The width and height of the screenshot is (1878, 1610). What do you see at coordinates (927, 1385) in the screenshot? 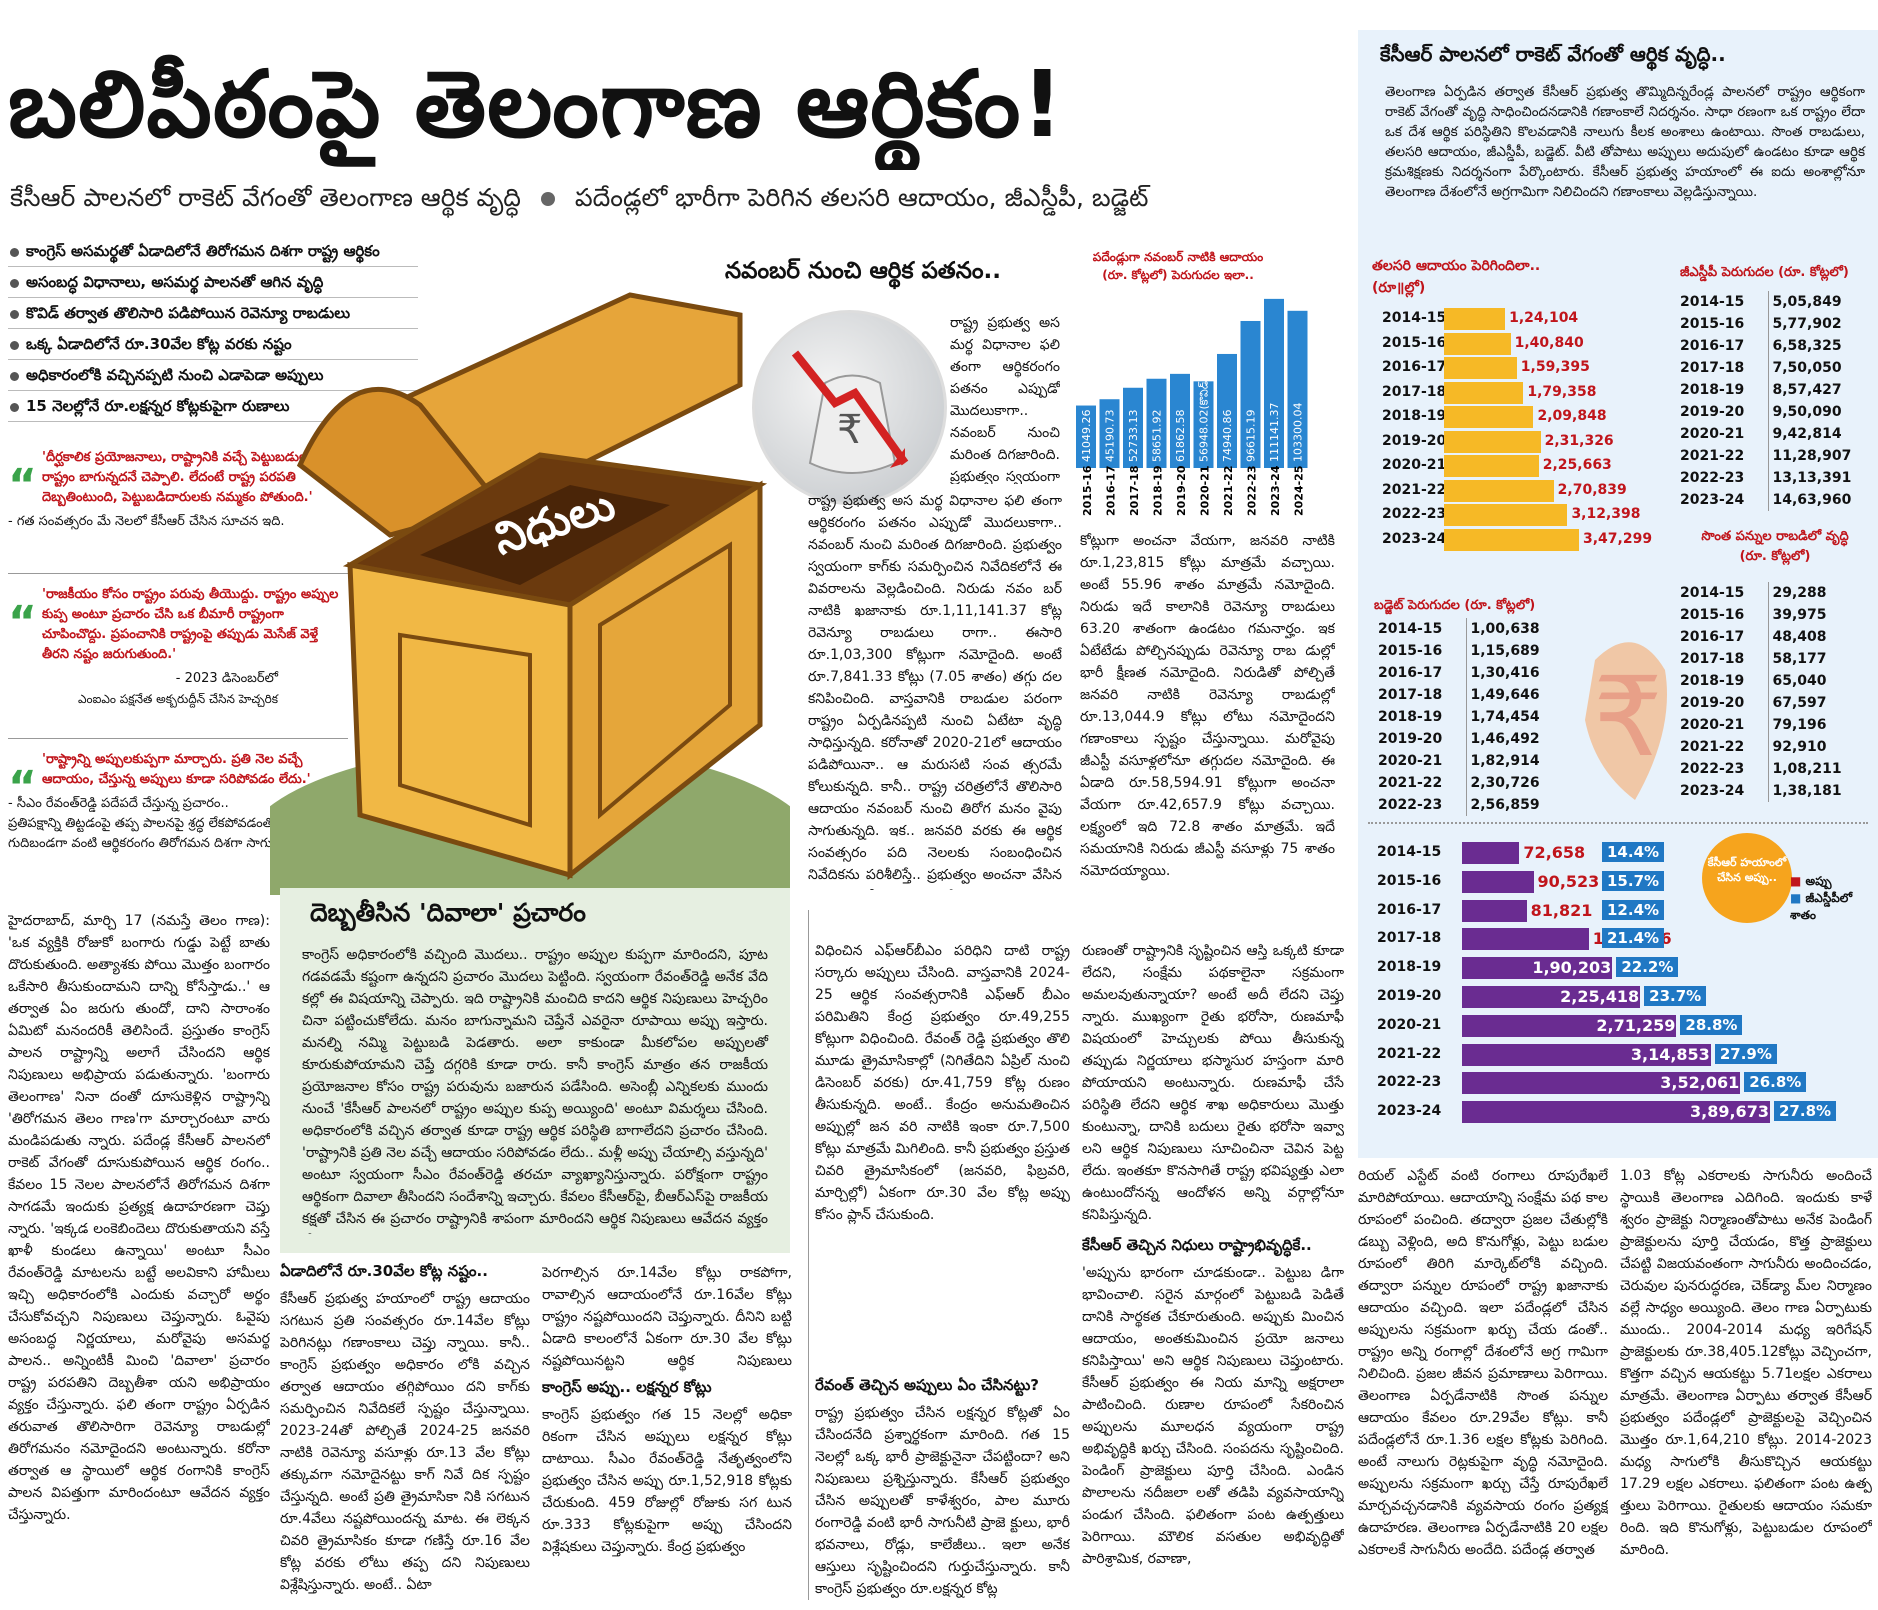
I see `column-heading: రేవంత్ తెచ్చిన అప్పులు ఏం చేసినట్టు?` at bounding box center [927, 1385].